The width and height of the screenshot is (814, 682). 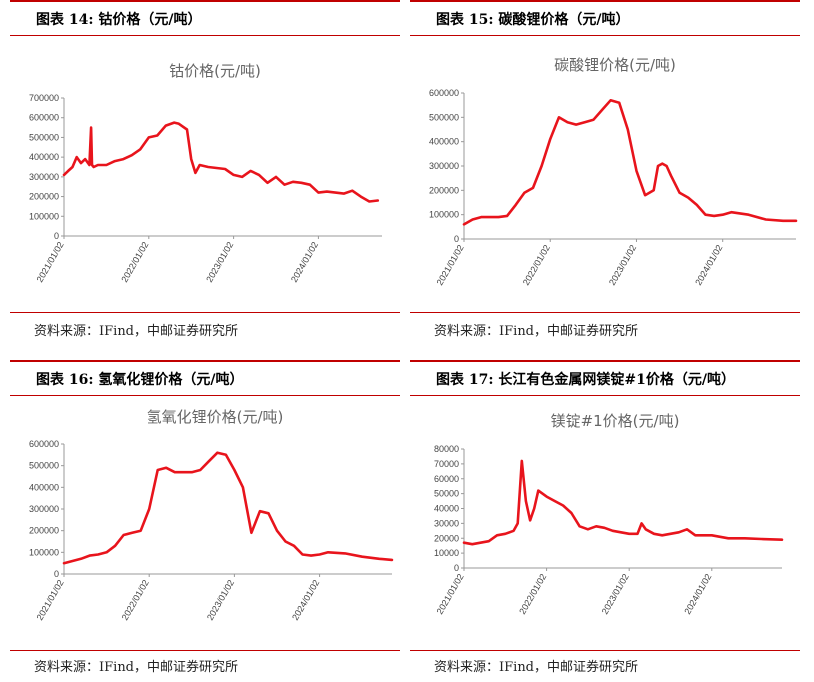 What do you see at coordinates (446, 523) in the screenshot?
I see `y-tick-label: 30000` at bounding box center [446, 523].